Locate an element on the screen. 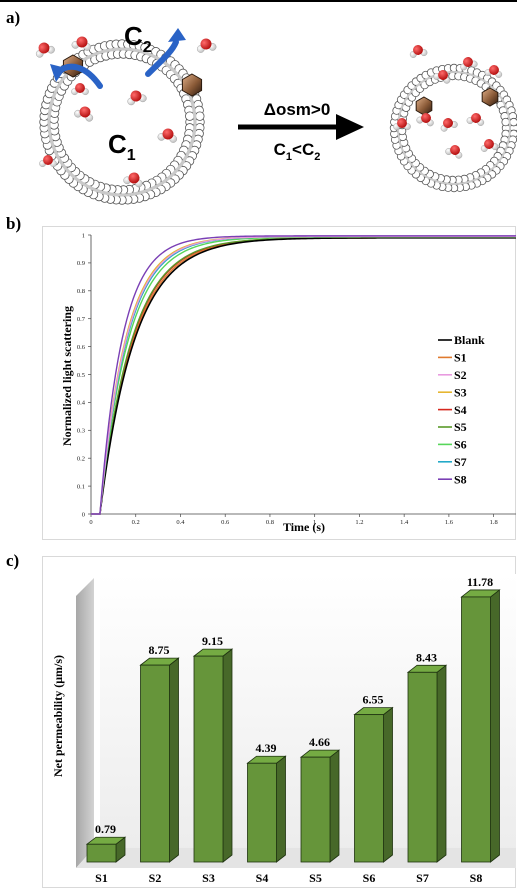  panel-c-letter: c) is located at coordinates (13, 560).